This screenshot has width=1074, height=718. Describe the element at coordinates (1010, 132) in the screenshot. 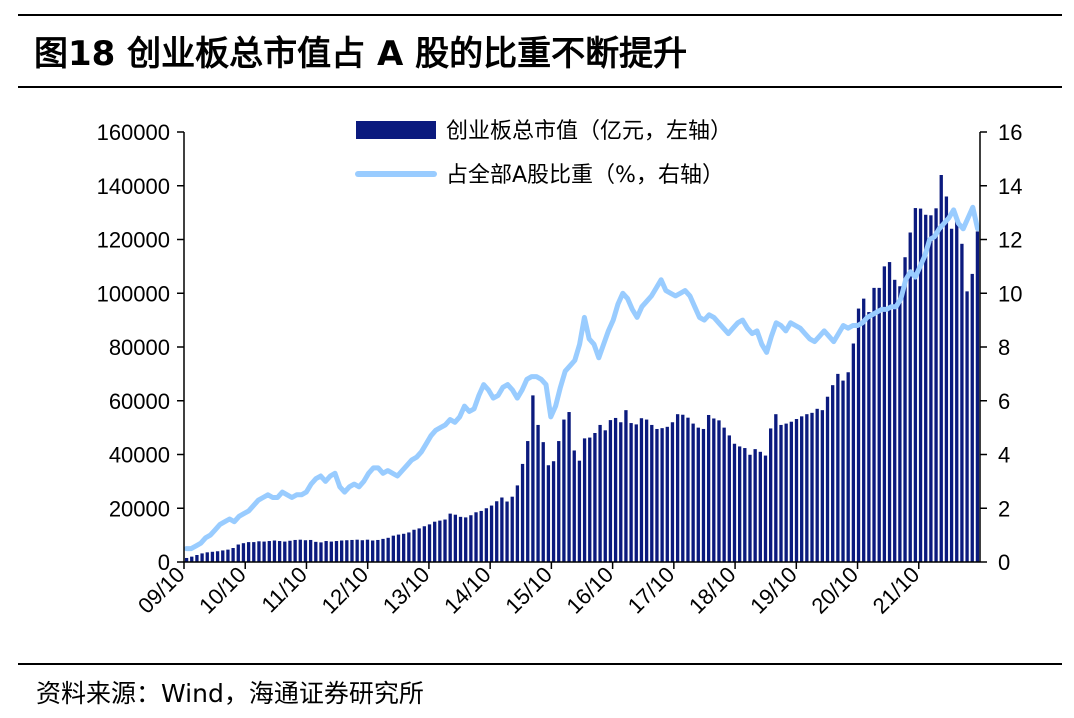

I see `right-tick-label: 16` at that location.